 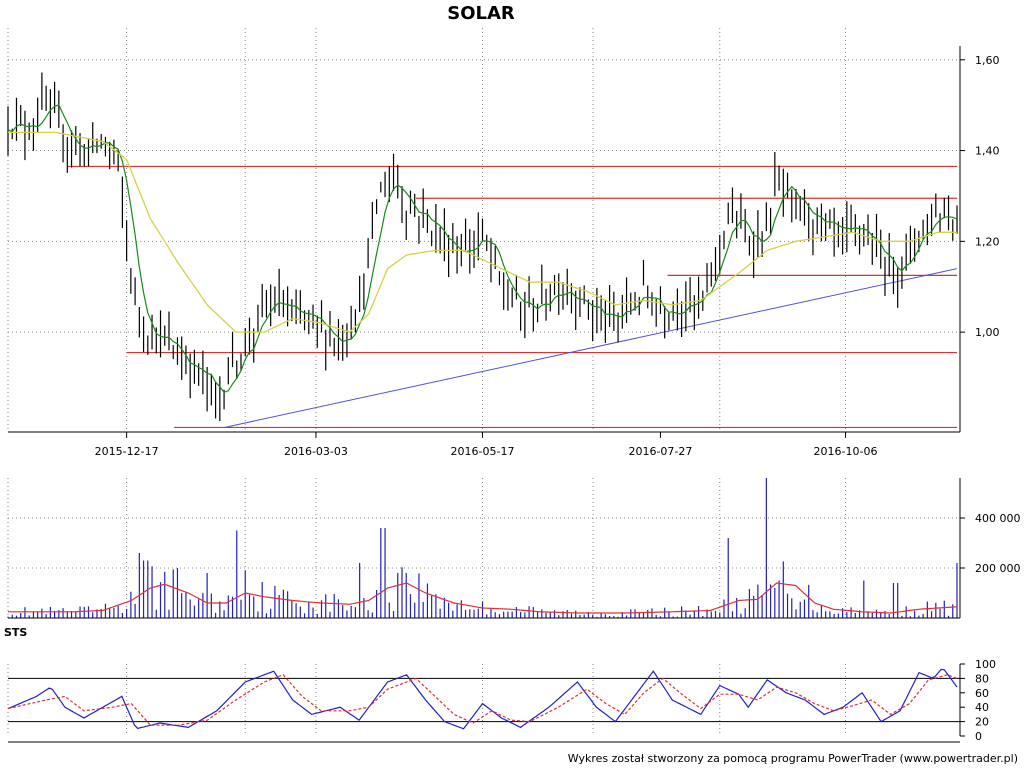 I want to click on price-y-tick-label: 1,20, so click(x=987, y=241).